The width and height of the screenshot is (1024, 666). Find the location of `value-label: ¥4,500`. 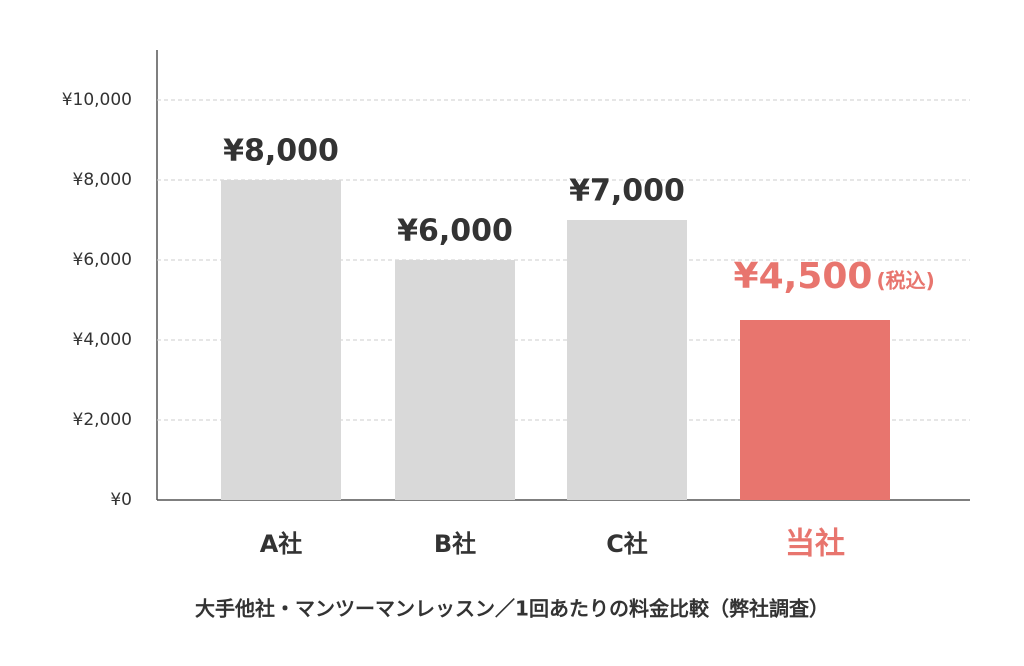

value-label: ¥4,500 is located at coordinates (803, 276).